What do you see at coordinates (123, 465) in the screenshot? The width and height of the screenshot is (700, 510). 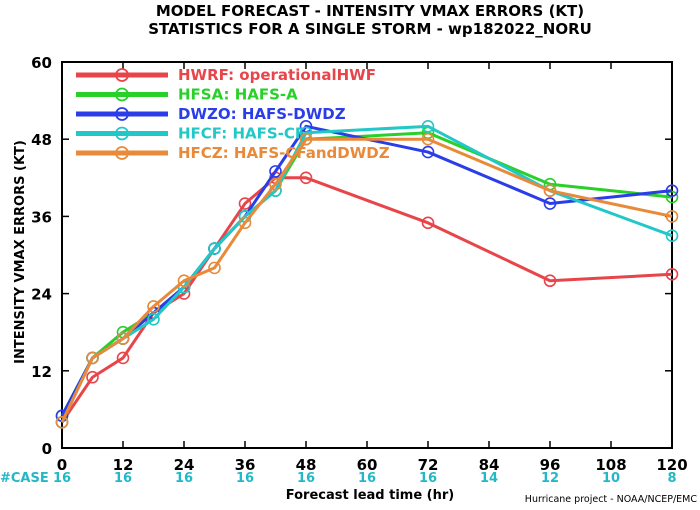 I see `x-tick-label: 12` at bounding box center [123, 465].